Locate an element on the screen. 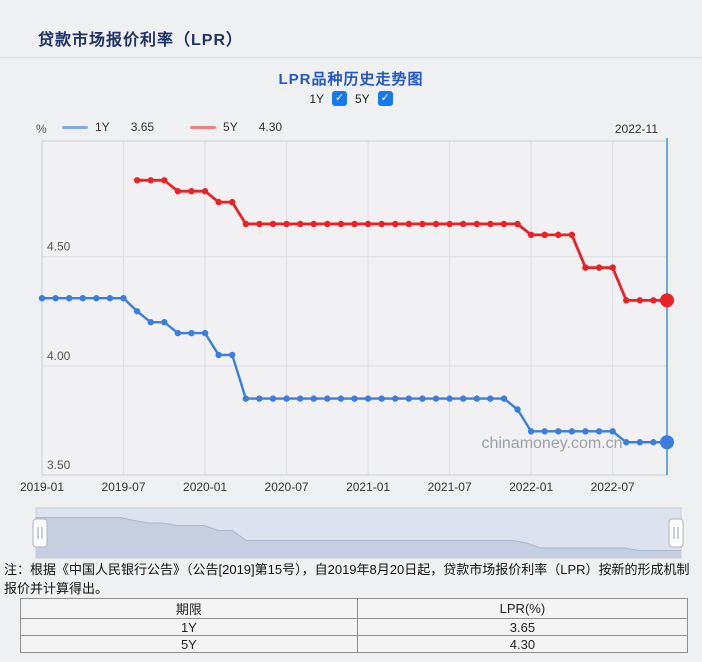  y-tick-label: 4.50 is located at coordinates (59, 247).